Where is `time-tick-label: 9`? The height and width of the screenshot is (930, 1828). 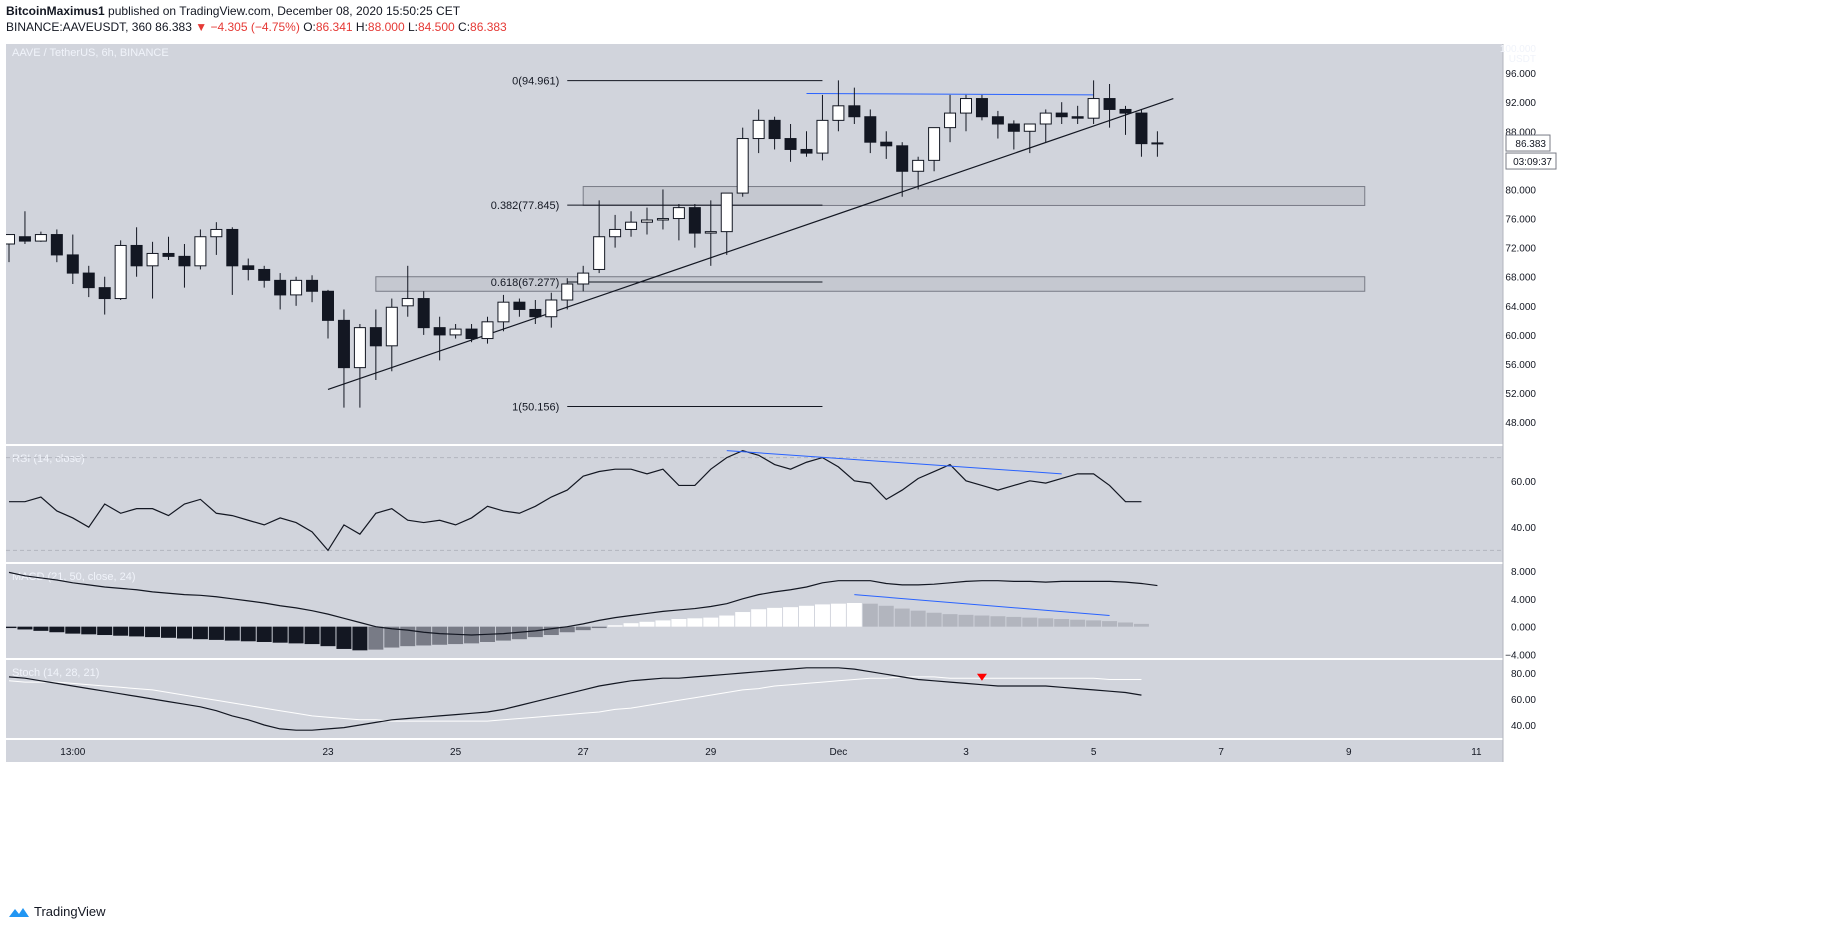
time-tick-label: 9 is located at coordinates (1349, 752).